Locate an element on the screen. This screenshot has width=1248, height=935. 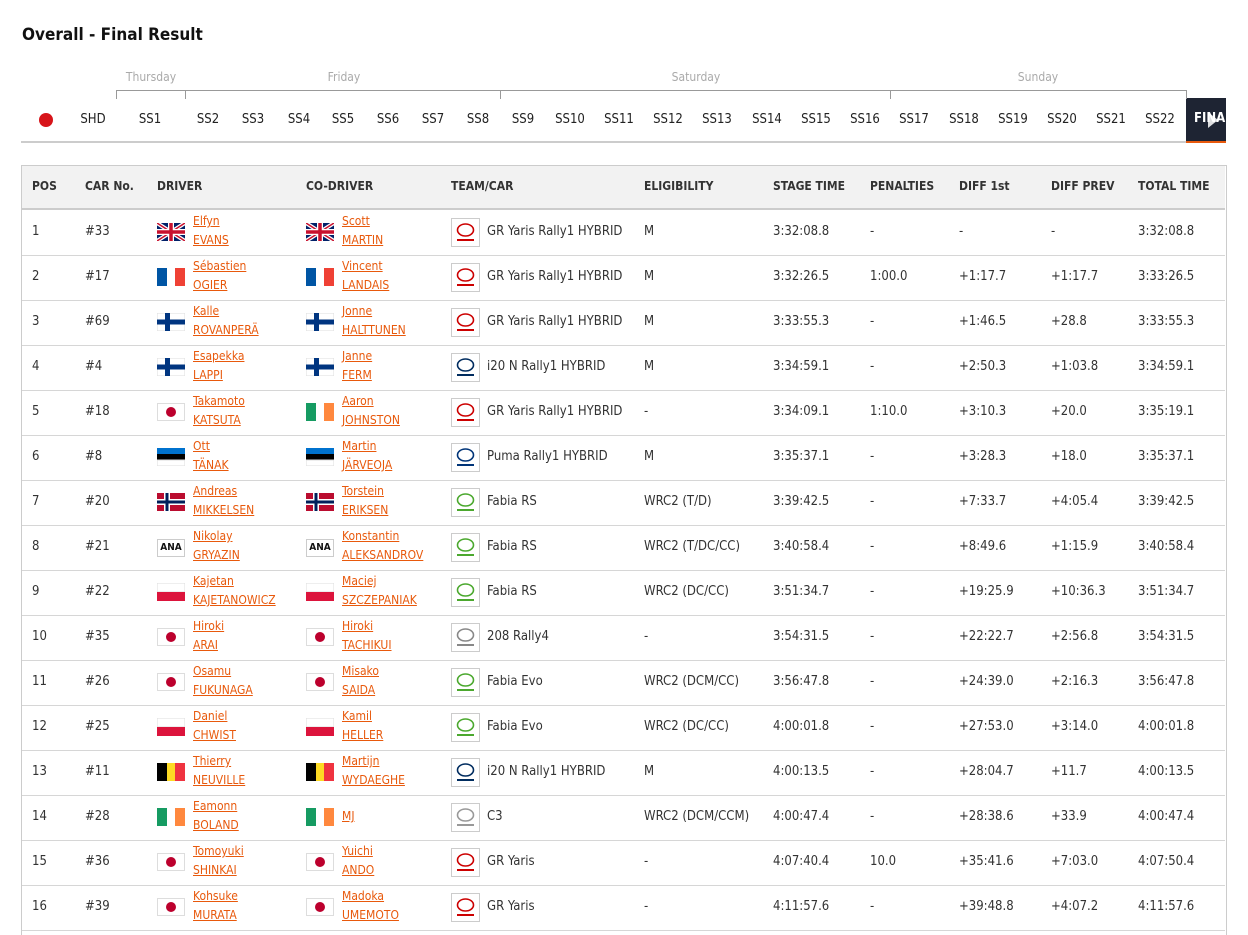
stage-tab: SS18 is located at coordinates (964, 119).